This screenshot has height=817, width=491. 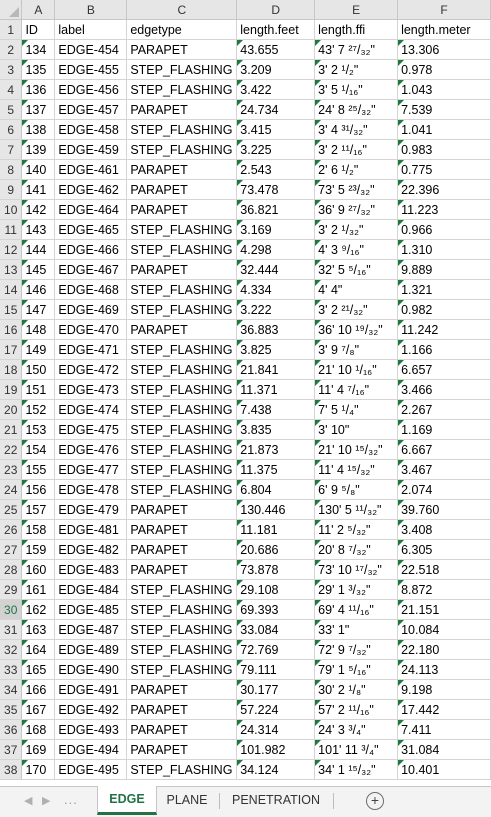 What do you see at coordinates (11, 269) in the screenshot?
I see `row-header: 13` at bounding box center [11, 269].